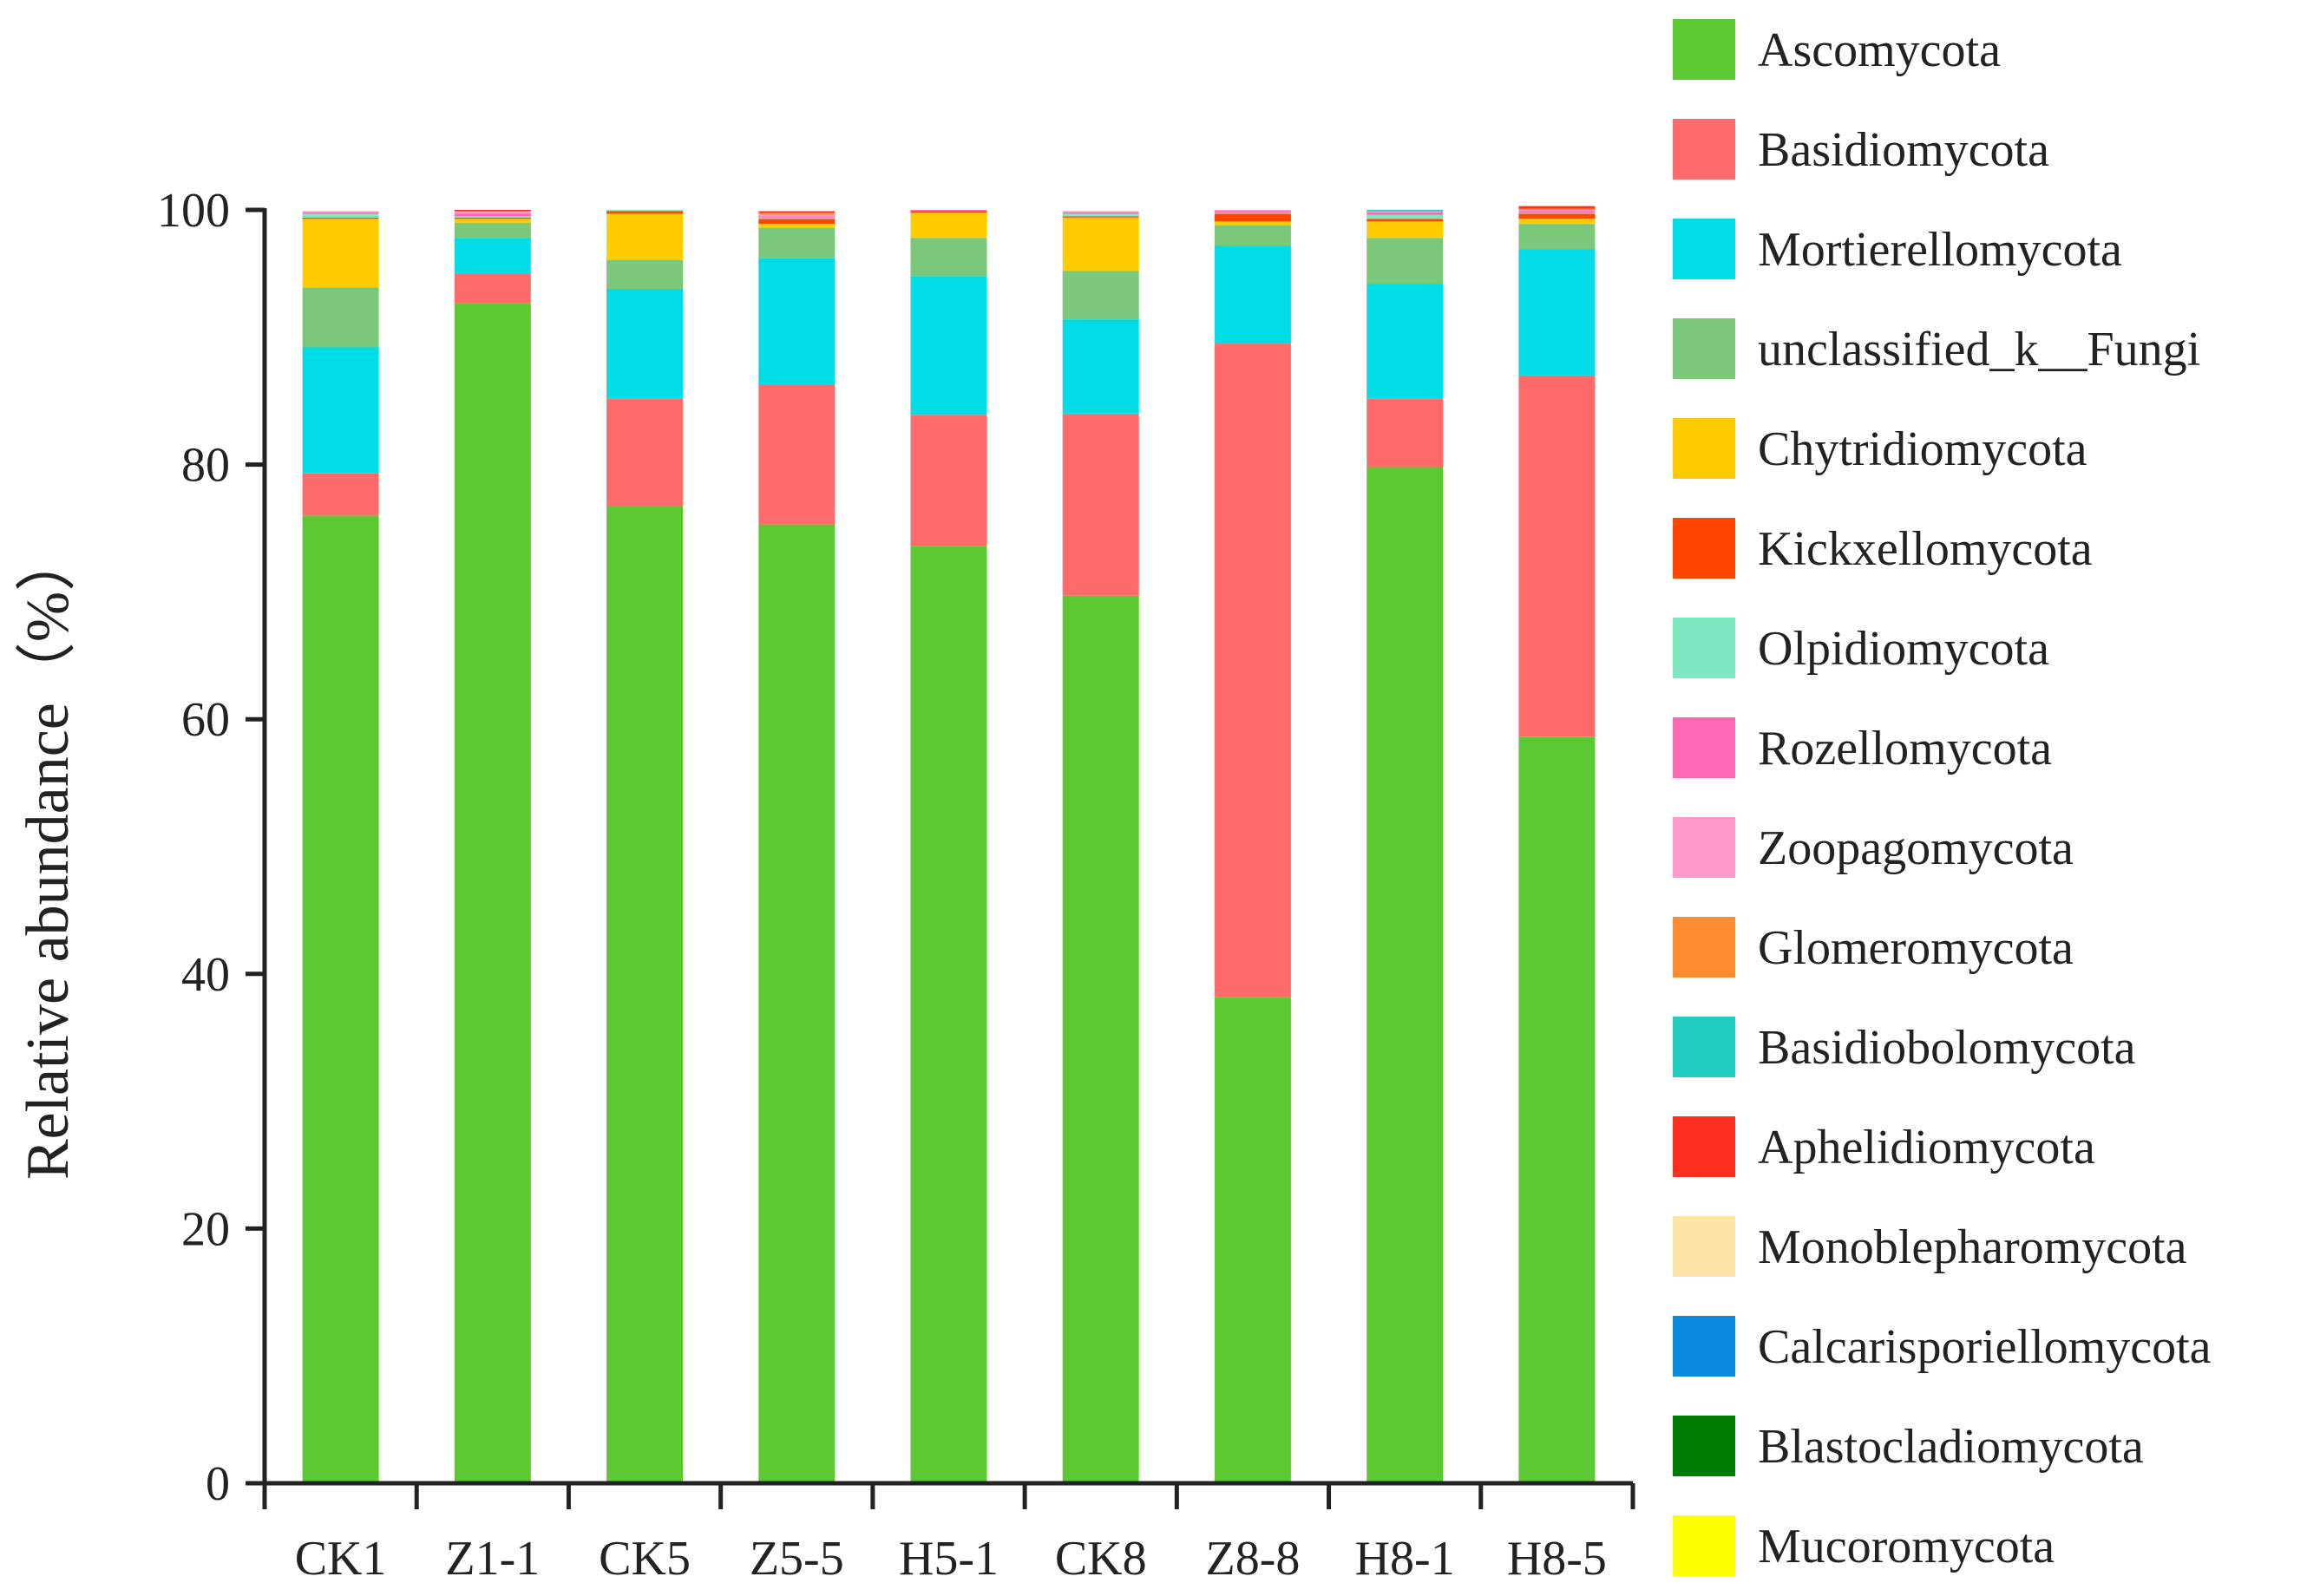 This screenshot has height=1596, width=2307. Describe the element at coordinates (1904, 1047) in the screenshot. I see `legend-item-Basidiobolomycota: Basidiobolomycota` at that location.